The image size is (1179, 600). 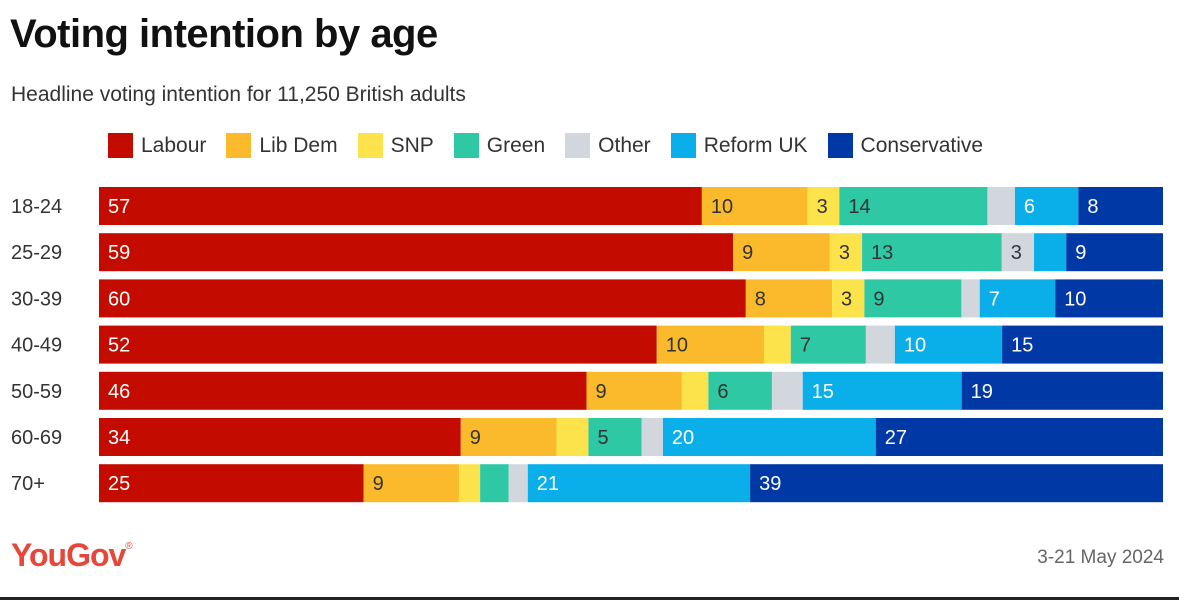 I want to click on bar-30-39-conservative, so click(x=1109, y=298).